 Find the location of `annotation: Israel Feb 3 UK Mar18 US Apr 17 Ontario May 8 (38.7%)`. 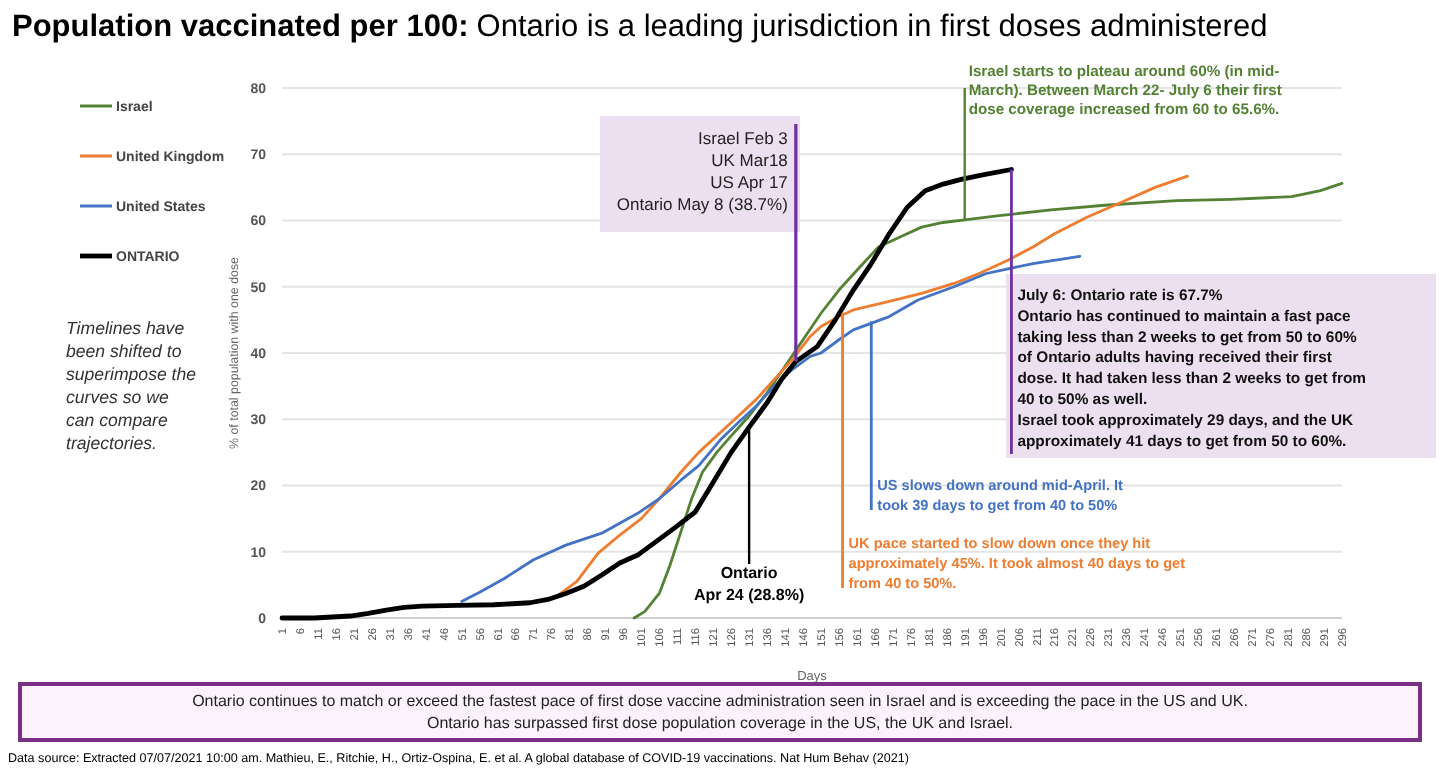

annotation: Israel Feb 3 UK Mar18 US Apr 17 Ontario May 8 (38.7%) is located at coordinates (702, 171).